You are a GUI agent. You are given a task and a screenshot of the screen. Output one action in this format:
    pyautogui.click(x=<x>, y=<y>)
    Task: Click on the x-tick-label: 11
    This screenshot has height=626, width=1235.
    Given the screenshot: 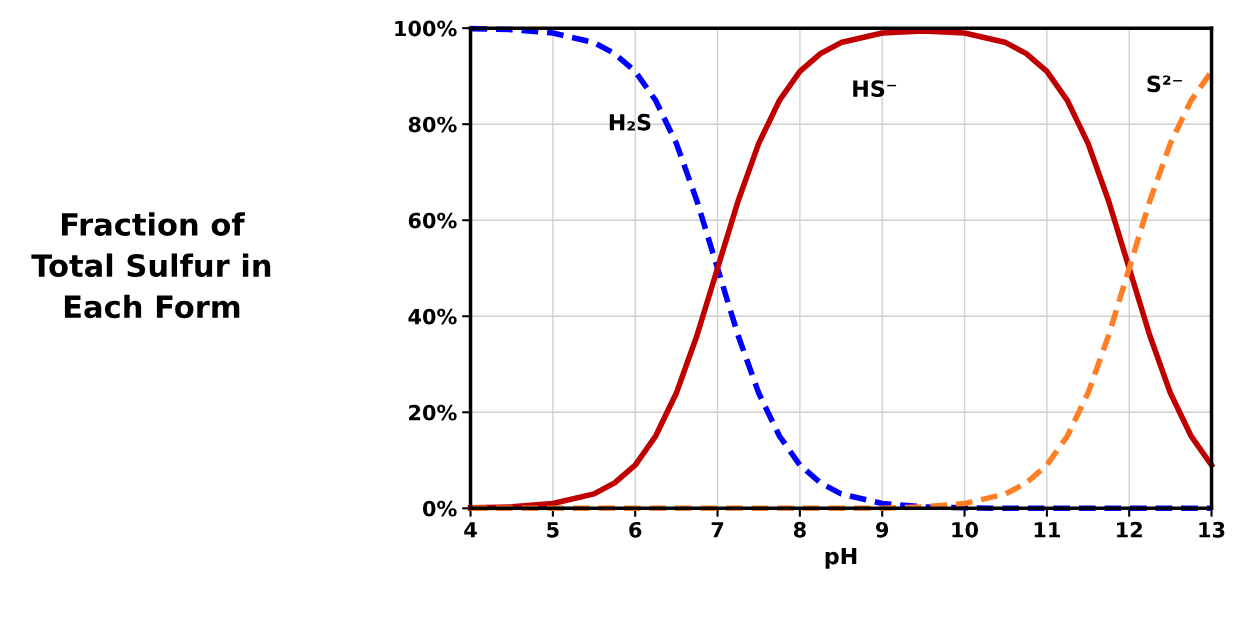 What is the action you would take?
    pyautogui.click(x=1047, y=530)
    